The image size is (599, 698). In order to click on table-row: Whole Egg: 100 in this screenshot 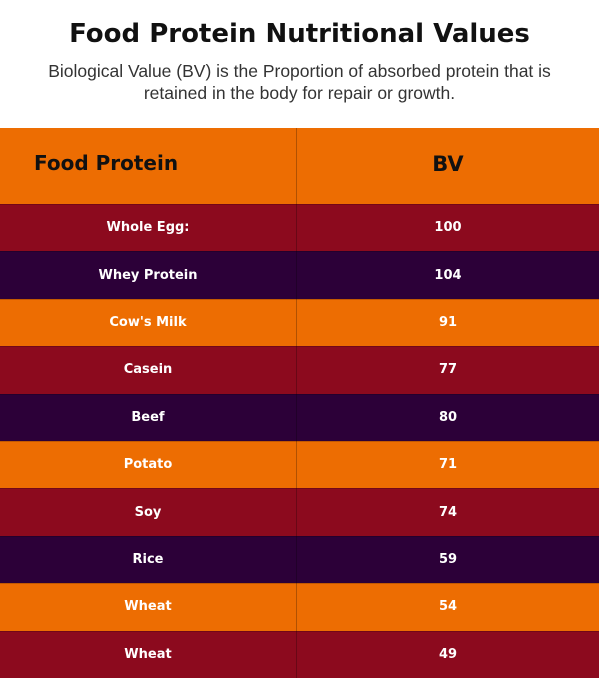, I will do `click(299, 228)`.